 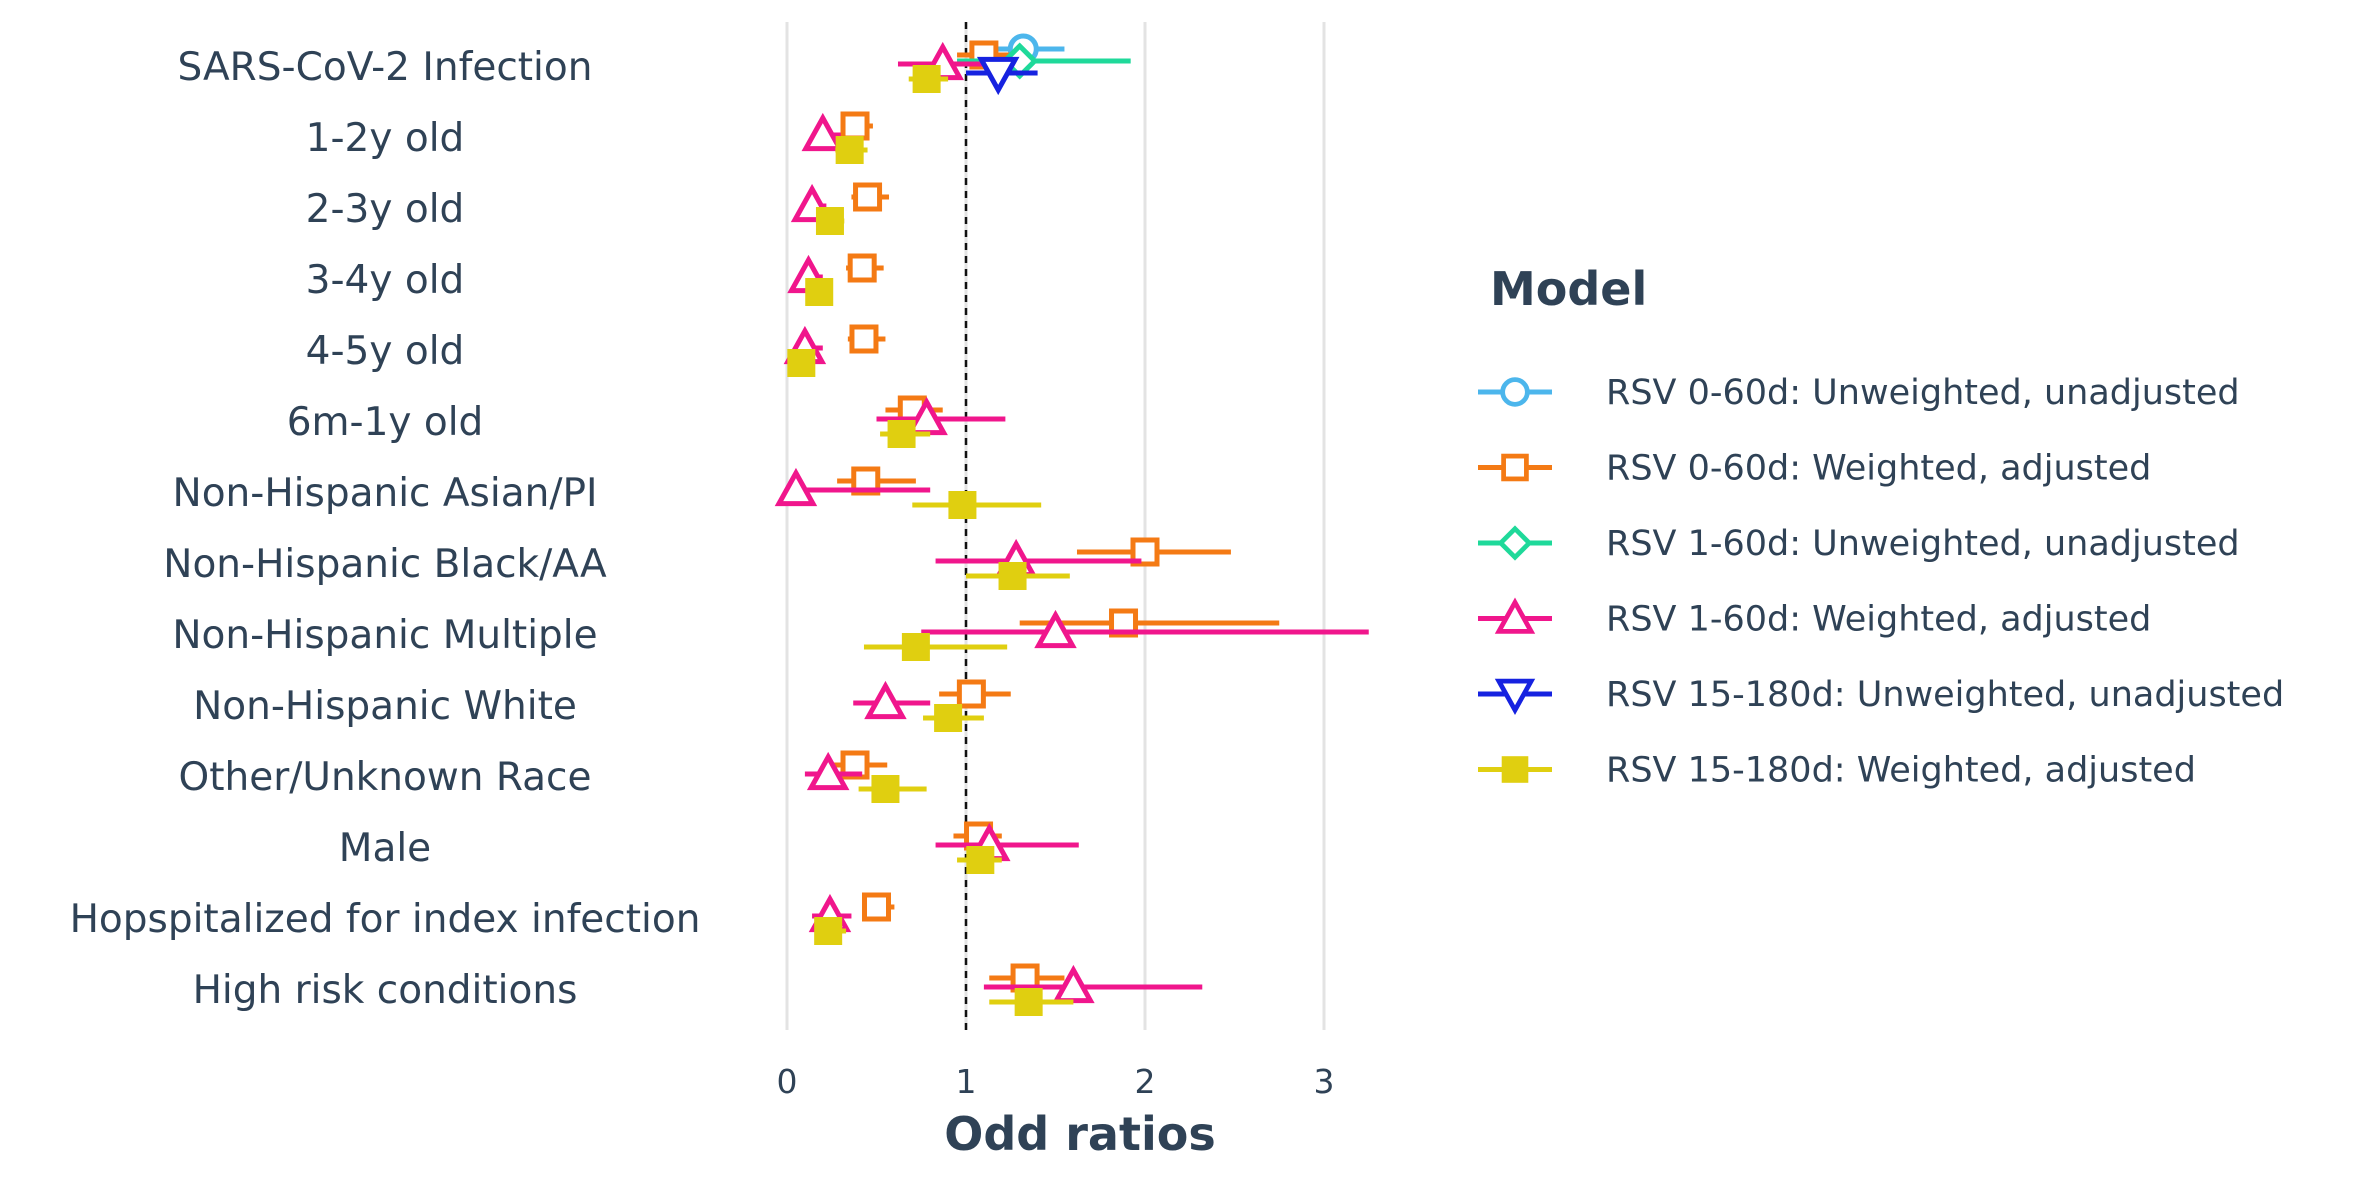 I want to click on category-label: 4-5y old, so click(x=385, y=351).